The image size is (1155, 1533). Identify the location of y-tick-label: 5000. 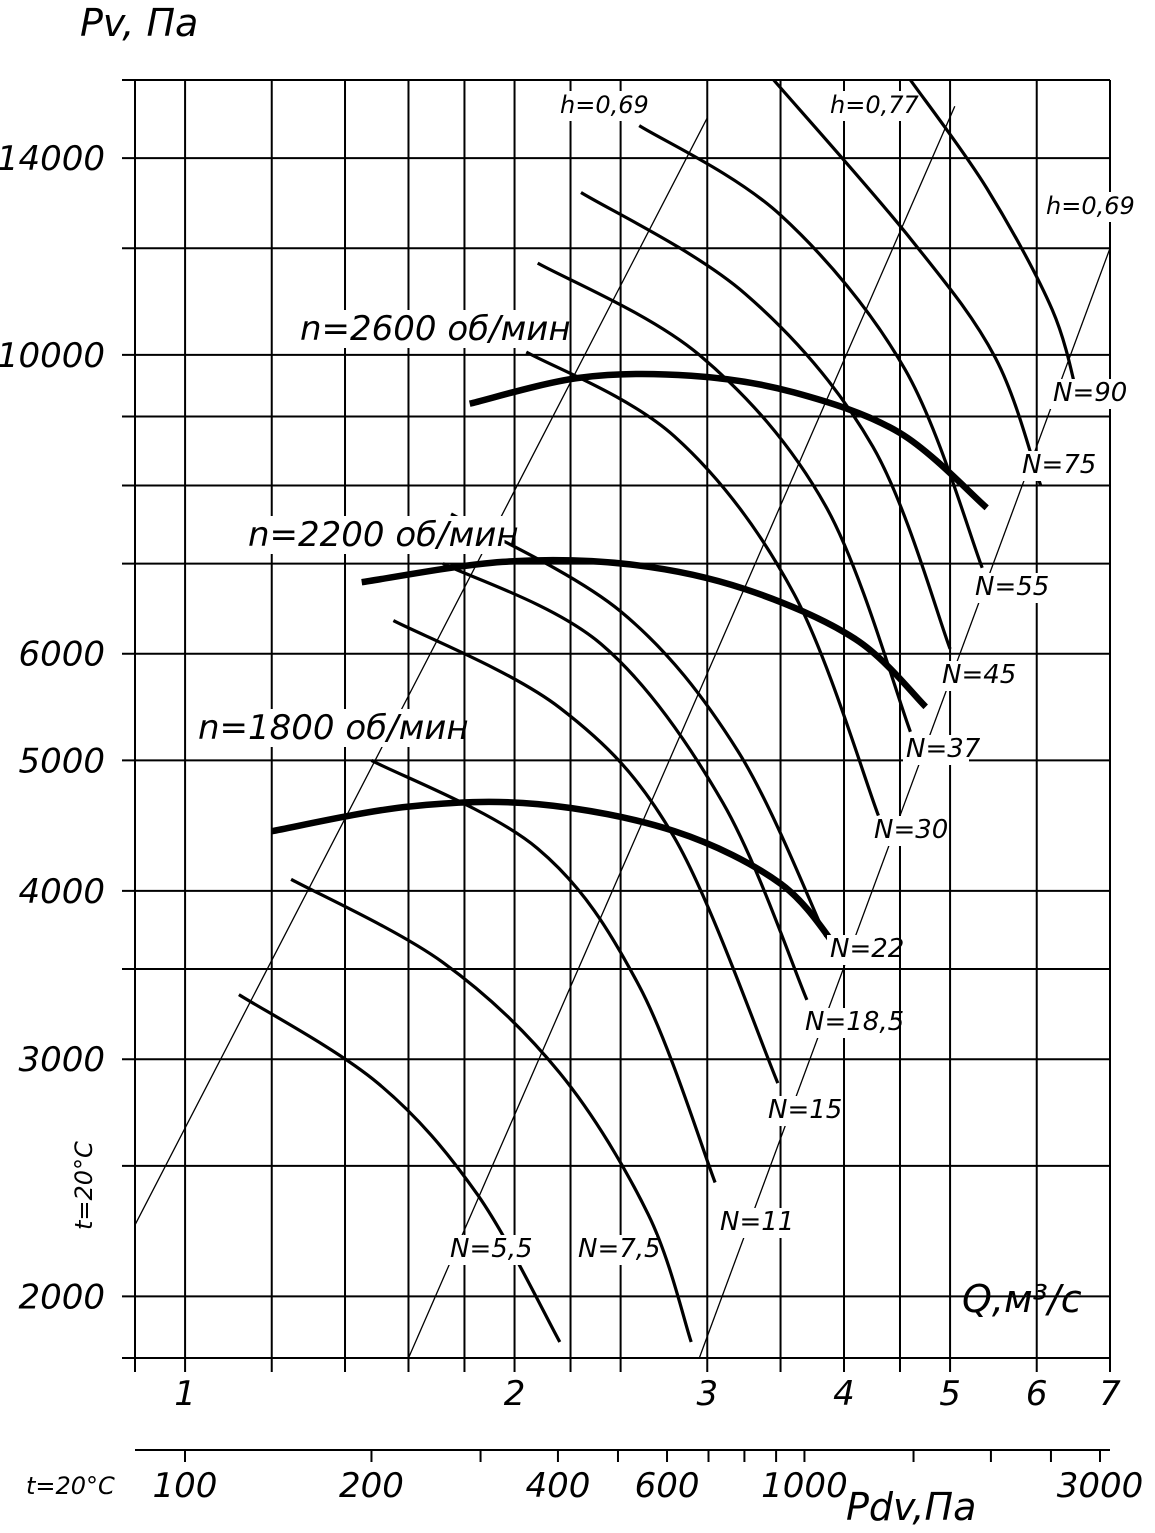
(61, 761).